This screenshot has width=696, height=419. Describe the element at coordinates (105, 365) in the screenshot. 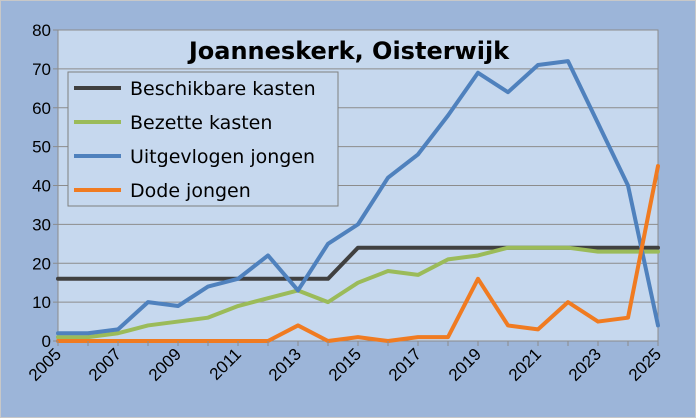

I see `x-tick-label: 2007` at that location.